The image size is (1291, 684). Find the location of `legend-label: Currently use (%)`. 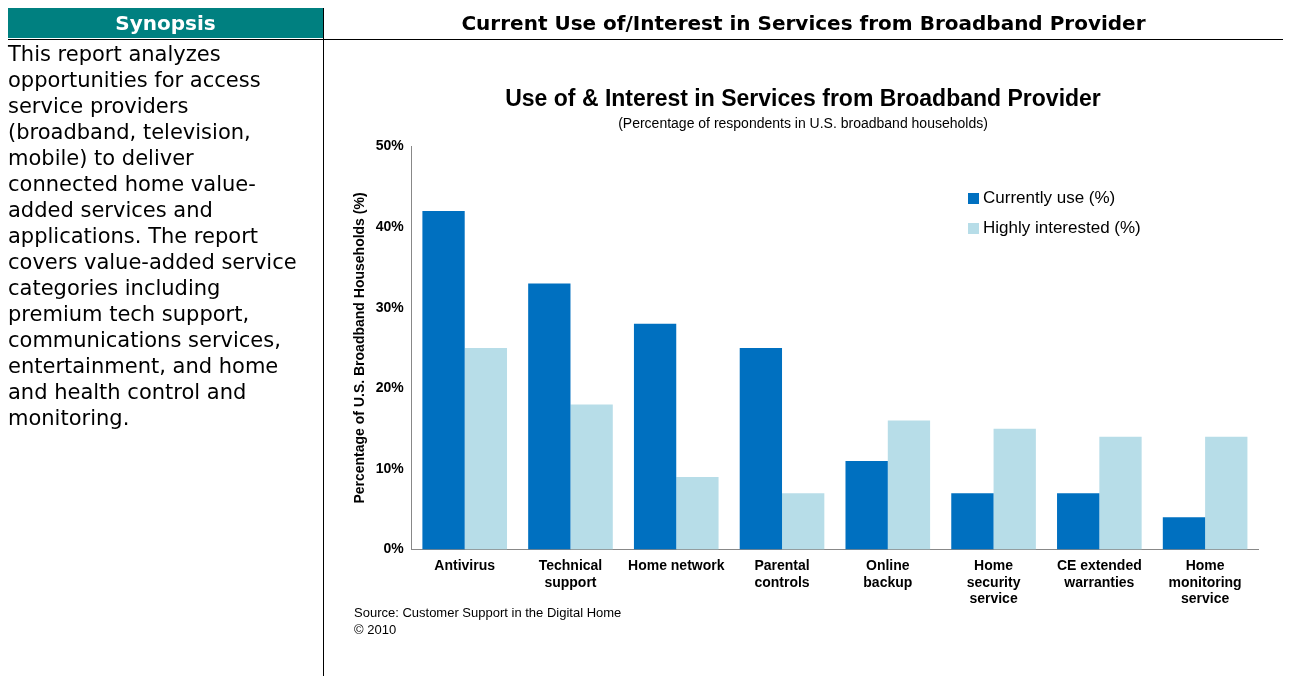

legend-label: Currently use (%) is located at coordinates (1049, 198).